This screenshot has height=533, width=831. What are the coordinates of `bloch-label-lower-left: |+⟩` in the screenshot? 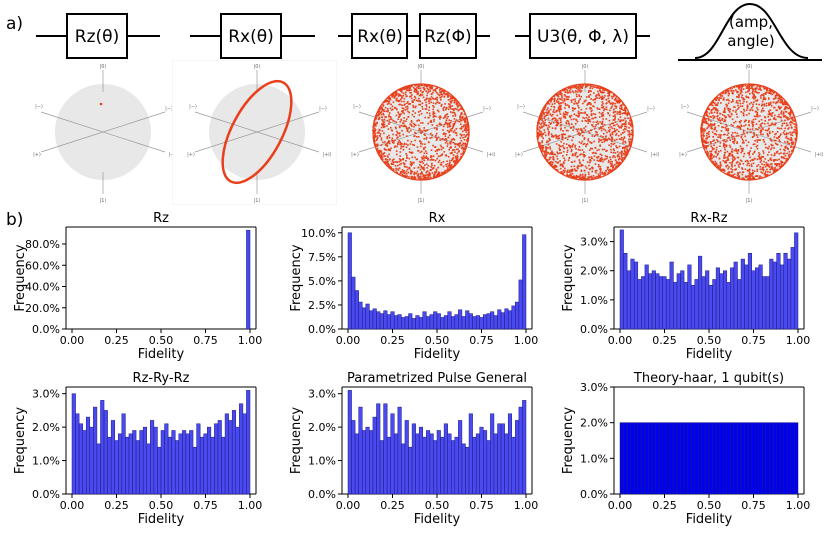 It's located at (683, 155).